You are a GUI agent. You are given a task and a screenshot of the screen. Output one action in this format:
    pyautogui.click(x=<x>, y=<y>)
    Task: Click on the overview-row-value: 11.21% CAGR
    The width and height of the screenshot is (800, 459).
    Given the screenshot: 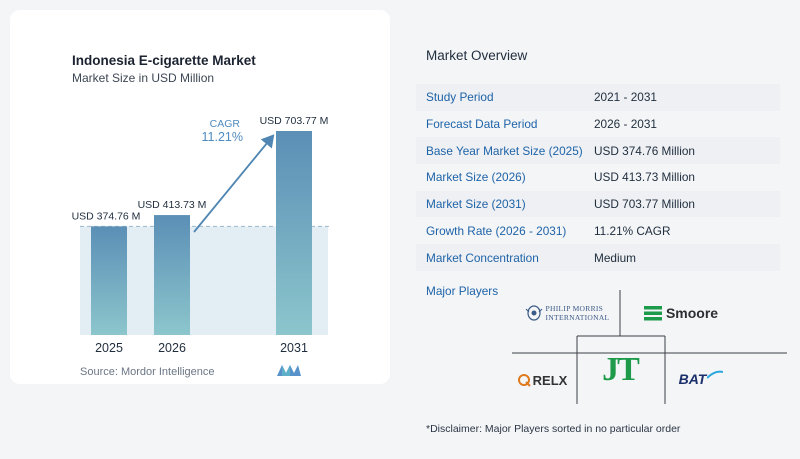 What is the action you would take?
    pyautogui.click(x=632, y=230)
    